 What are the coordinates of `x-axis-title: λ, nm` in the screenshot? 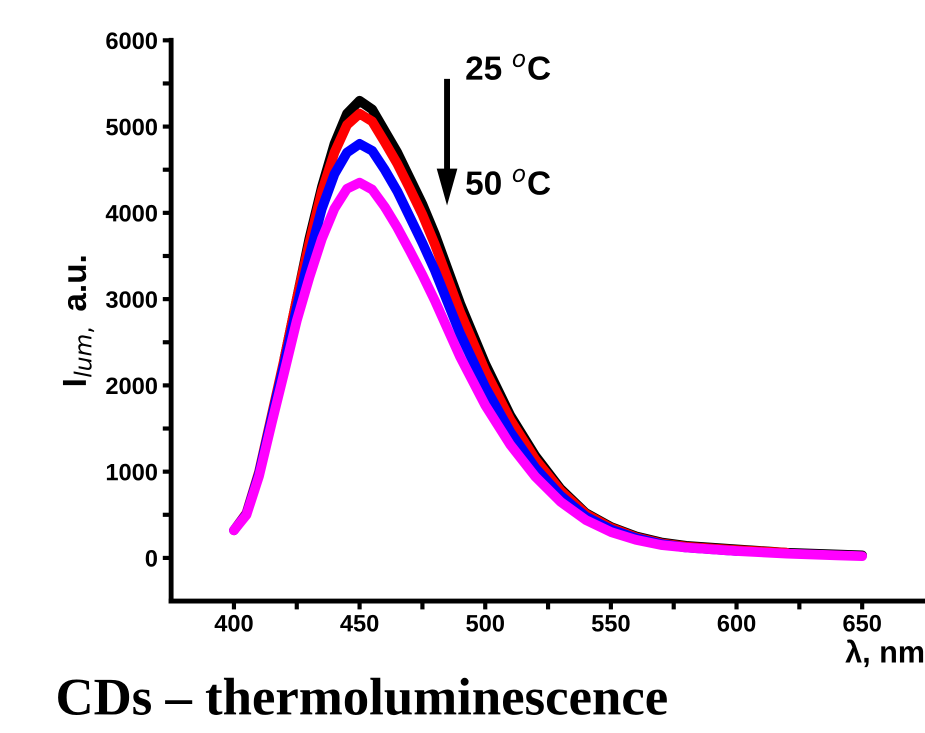 It's located at (884, 654).